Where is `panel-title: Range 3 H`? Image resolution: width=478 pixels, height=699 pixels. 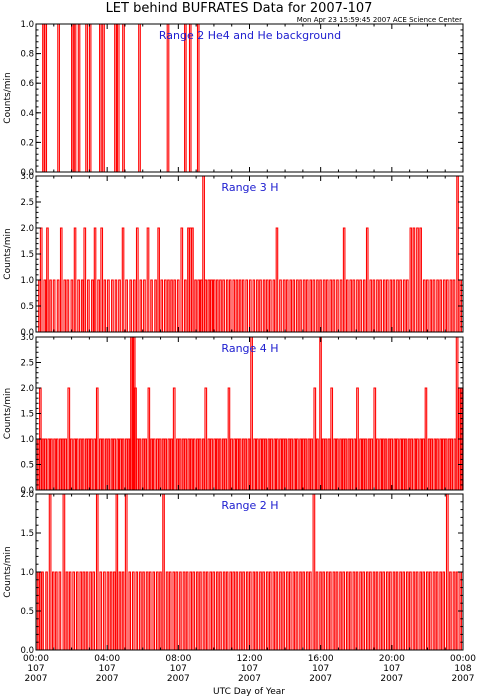
panel-title: Range 3 H is located at coordinates (249, 187).